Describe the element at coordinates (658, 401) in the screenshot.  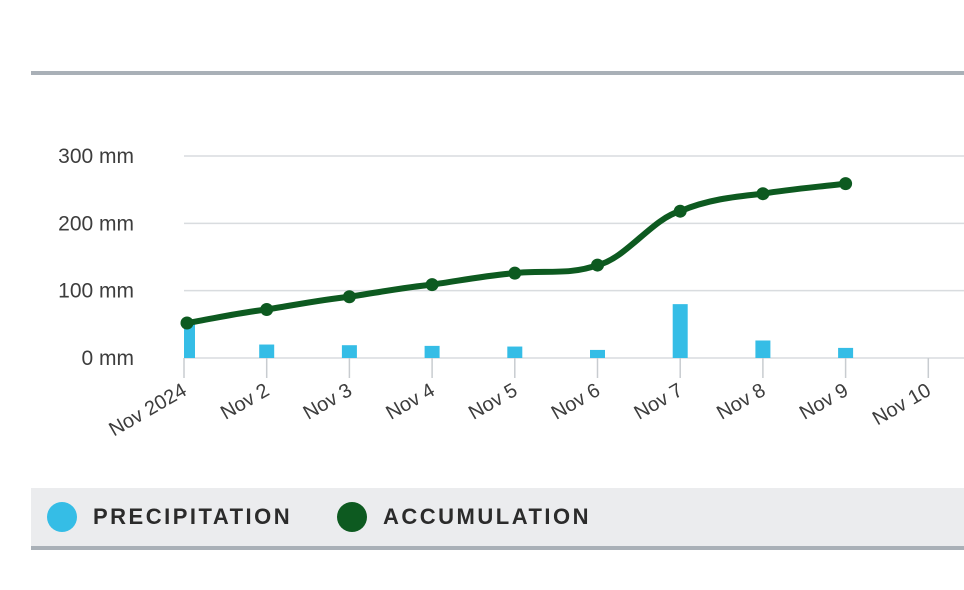
I see `x-tick-label: Nov 7` at that location.